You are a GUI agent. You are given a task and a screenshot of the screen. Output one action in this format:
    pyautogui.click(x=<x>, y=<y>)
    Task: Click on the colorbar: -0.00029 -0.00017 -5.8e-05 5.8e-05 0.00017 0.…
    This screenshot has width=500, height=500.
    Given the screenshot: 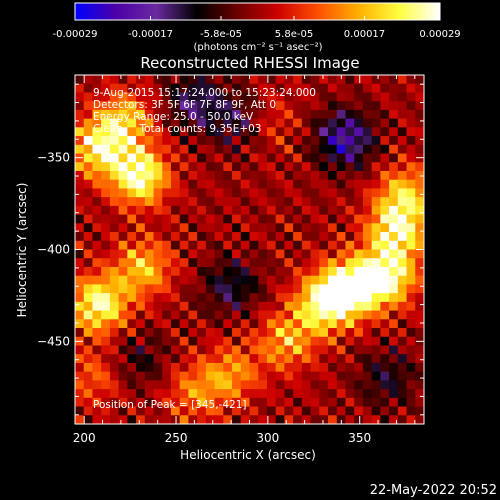 What is the action you would take?
    pyautogui.click(x=257, y=27)
    